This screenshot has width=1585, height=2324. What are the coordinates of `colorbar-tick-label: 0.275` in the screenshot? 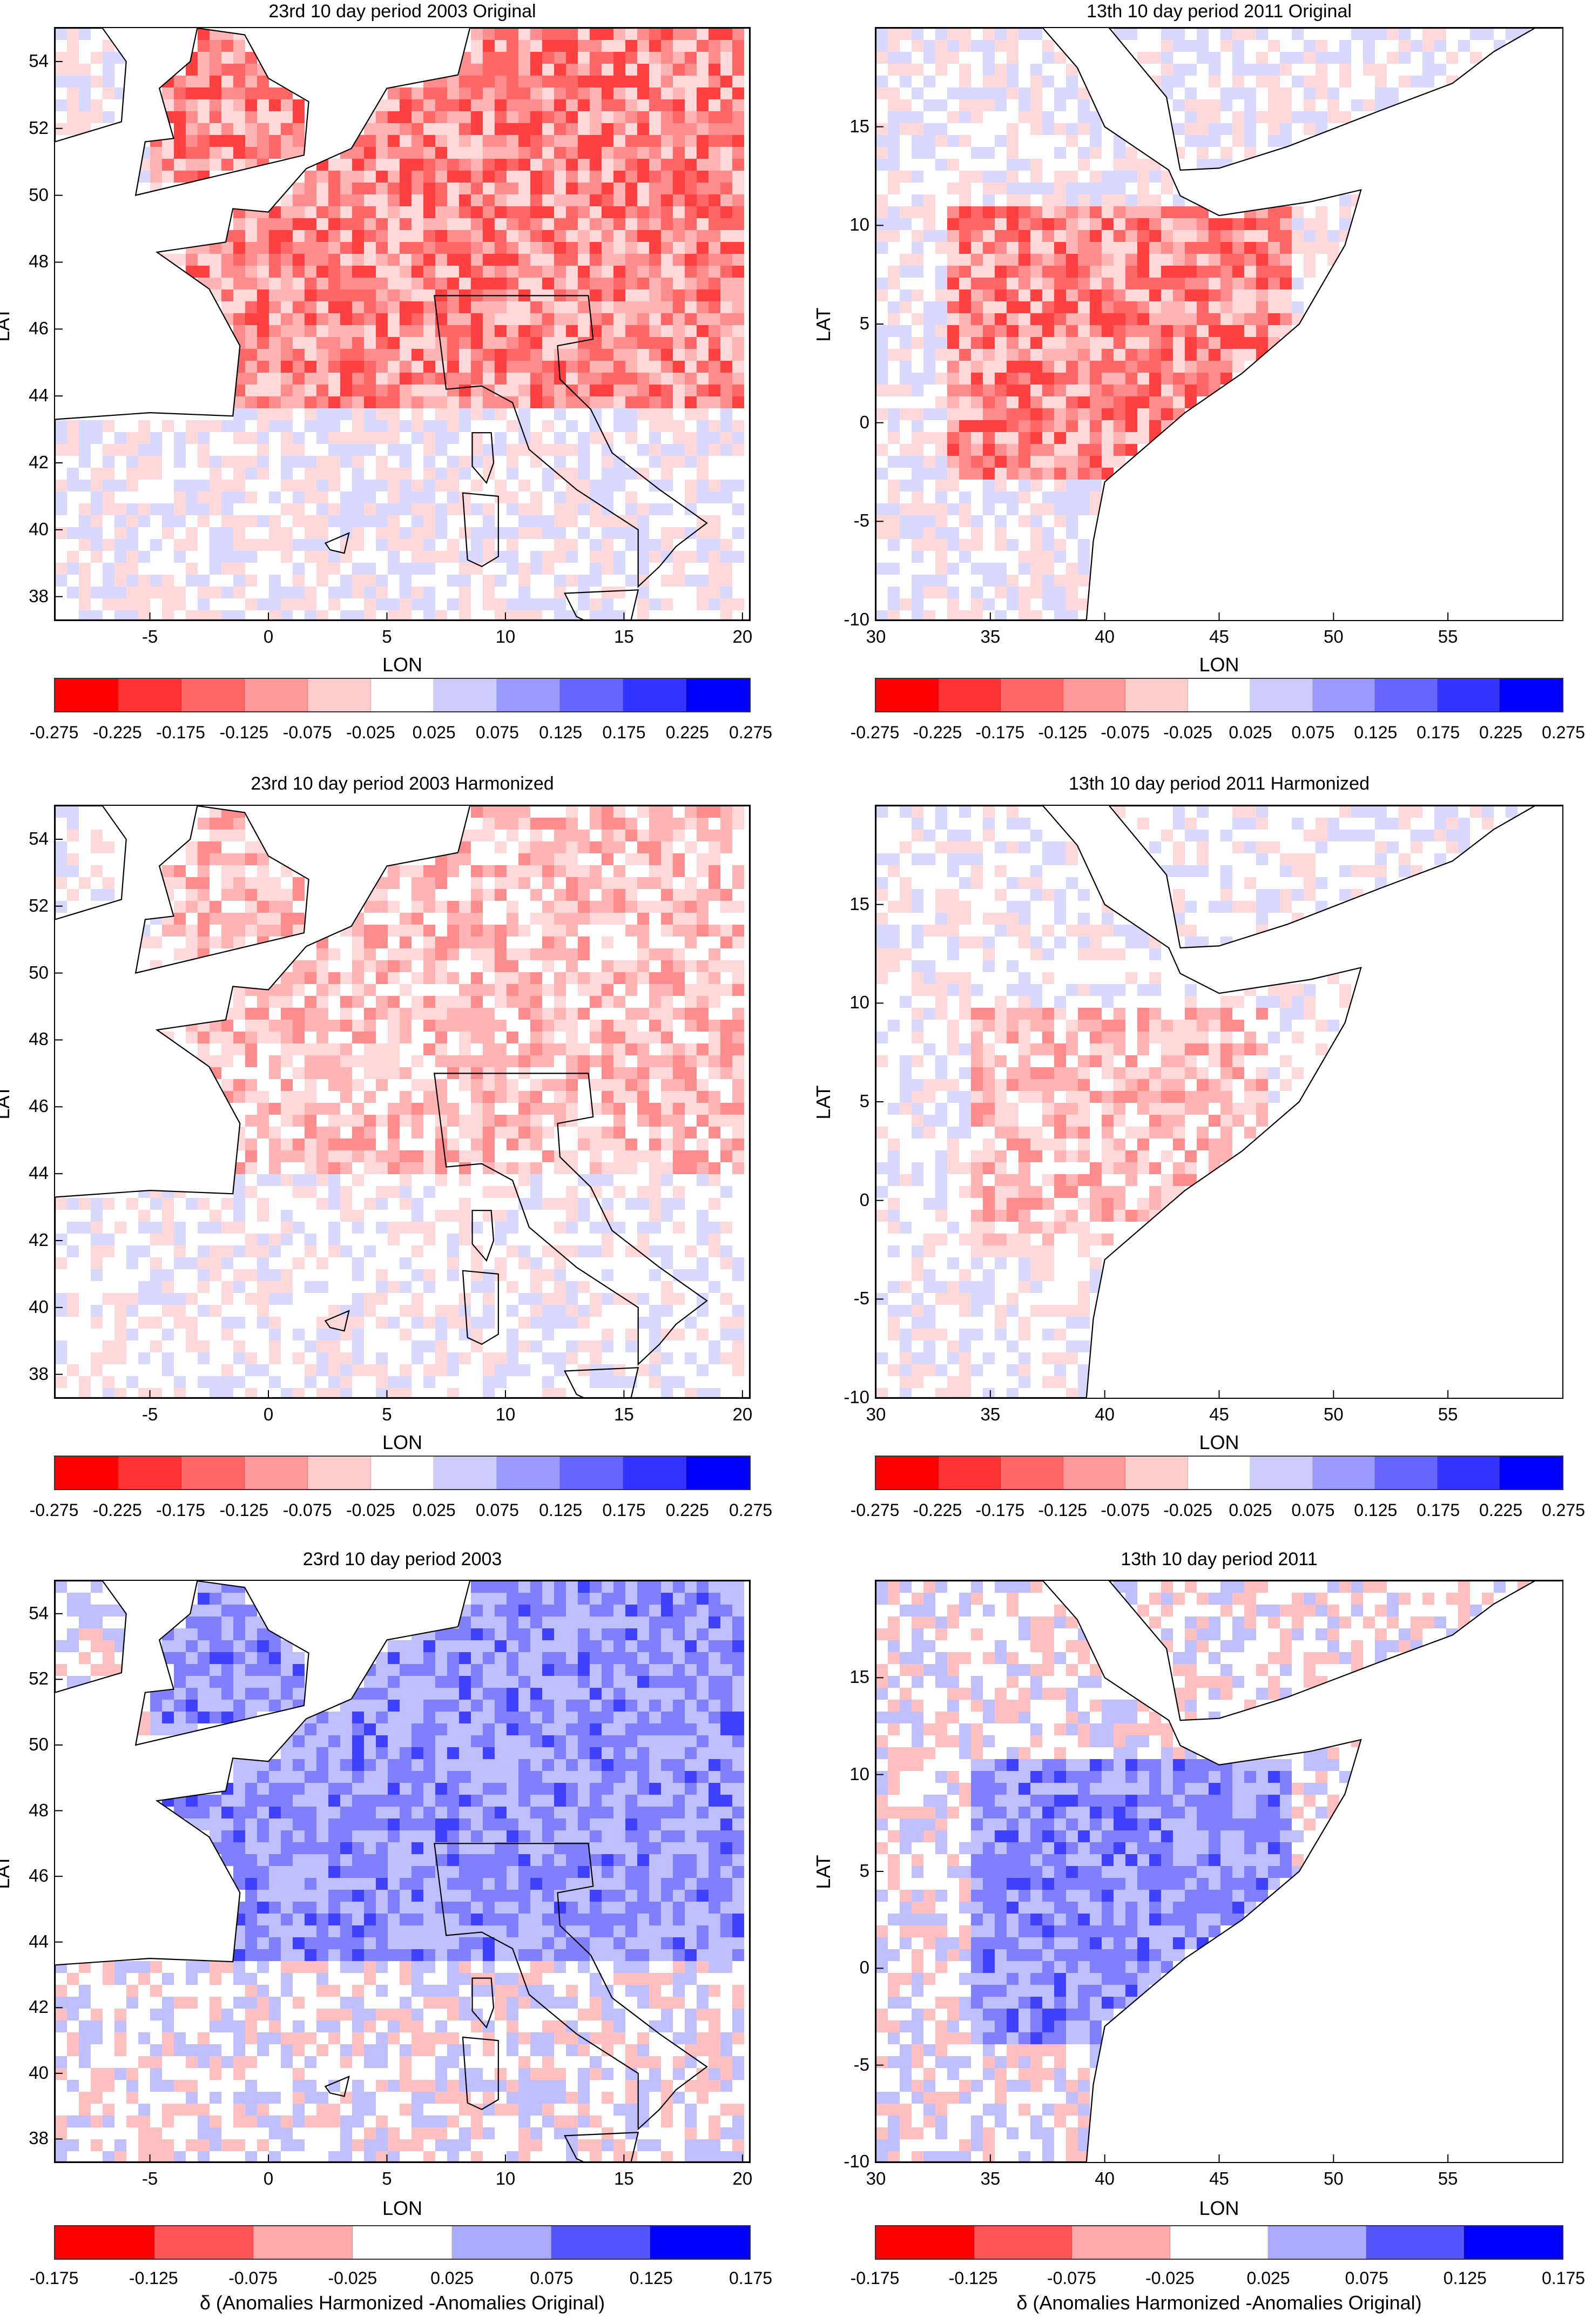 It's located at (751, 1510).